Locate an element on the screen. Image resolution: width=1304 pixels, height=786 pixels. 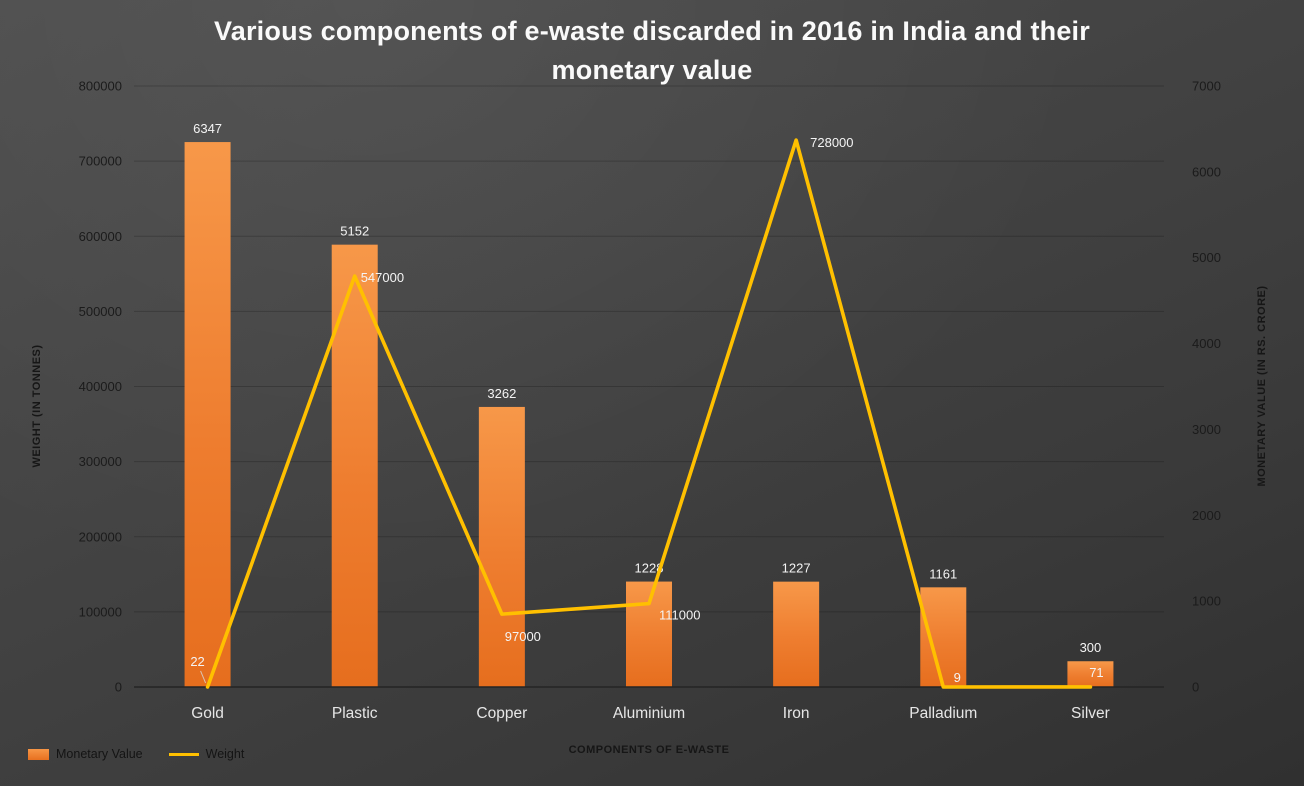
category-label-silver: Silver is located at coordinates (1090, 713).